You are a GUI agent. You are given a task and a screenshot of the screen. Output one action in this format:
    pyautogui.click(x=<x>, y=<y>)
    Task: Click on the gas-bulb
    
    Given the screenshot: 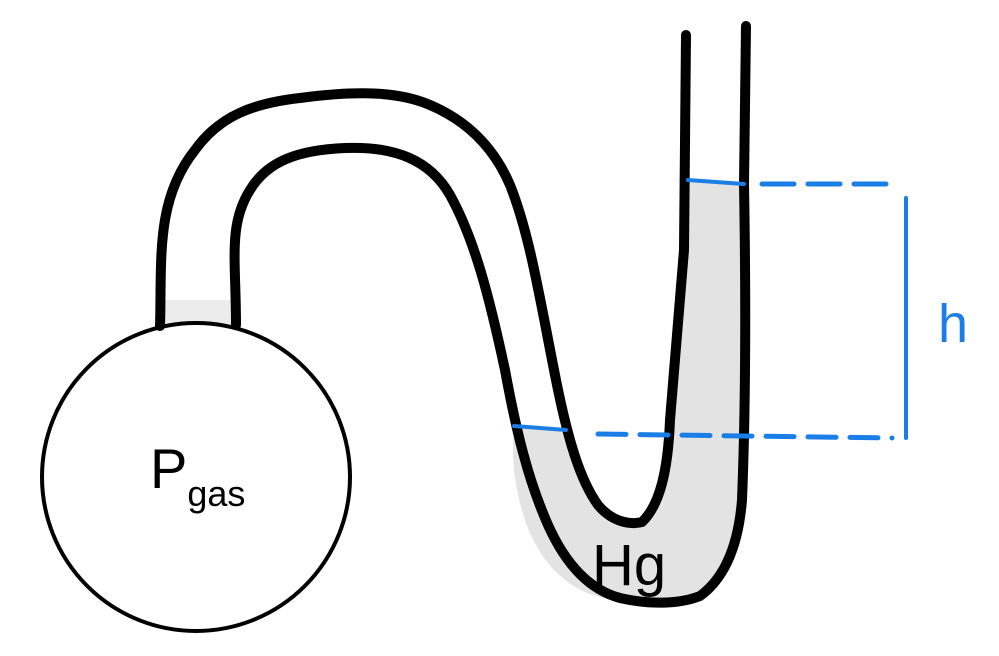 What is the action you would take?
    pyautogui.click(x=196, y=477)
    